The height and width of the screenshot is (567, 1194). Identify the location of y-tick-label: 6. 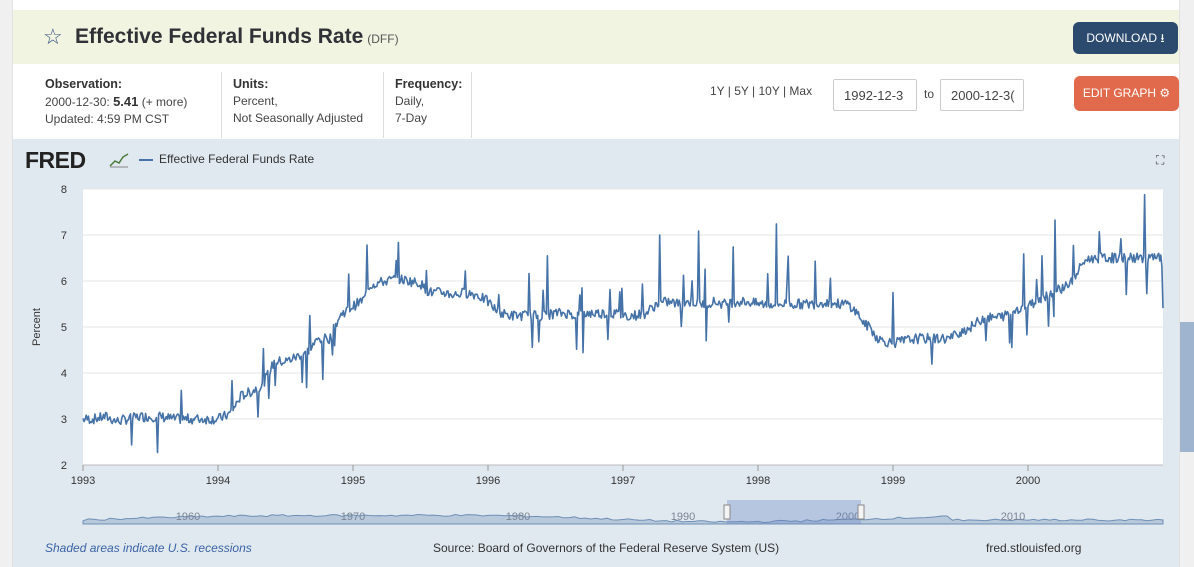
(64, 282).